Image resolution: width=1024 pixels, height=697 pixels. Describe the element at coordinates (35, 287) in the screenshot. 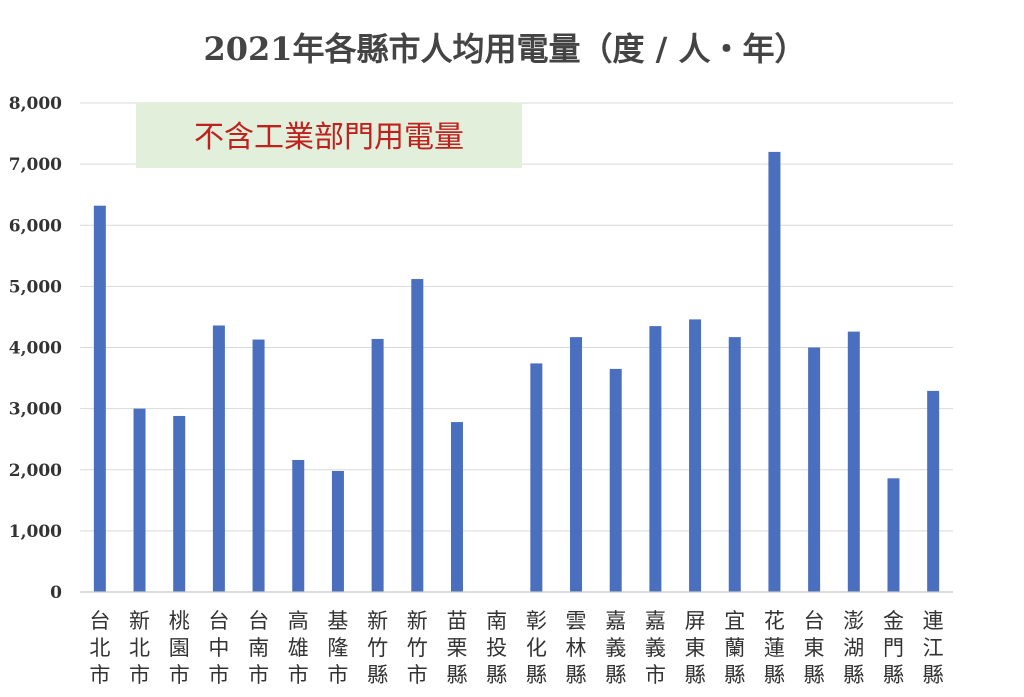

I see `y-tick-label: 5,000` at that location.